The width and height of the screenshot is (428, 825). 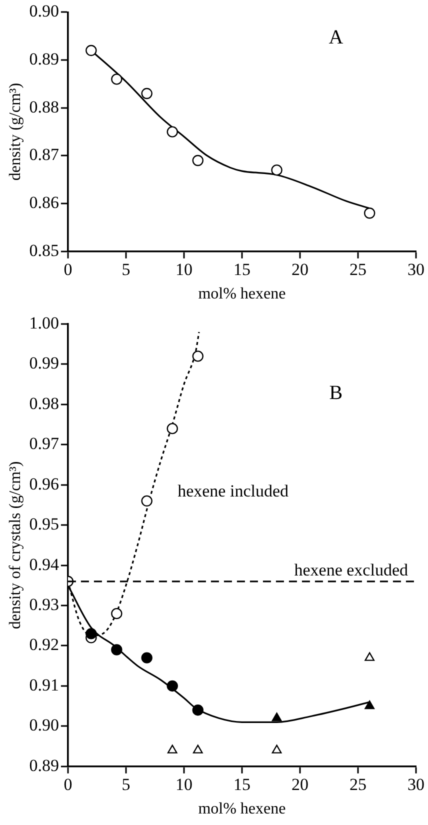 I want to click on y-tick-label: 0.87, so click(x=44, y=154).